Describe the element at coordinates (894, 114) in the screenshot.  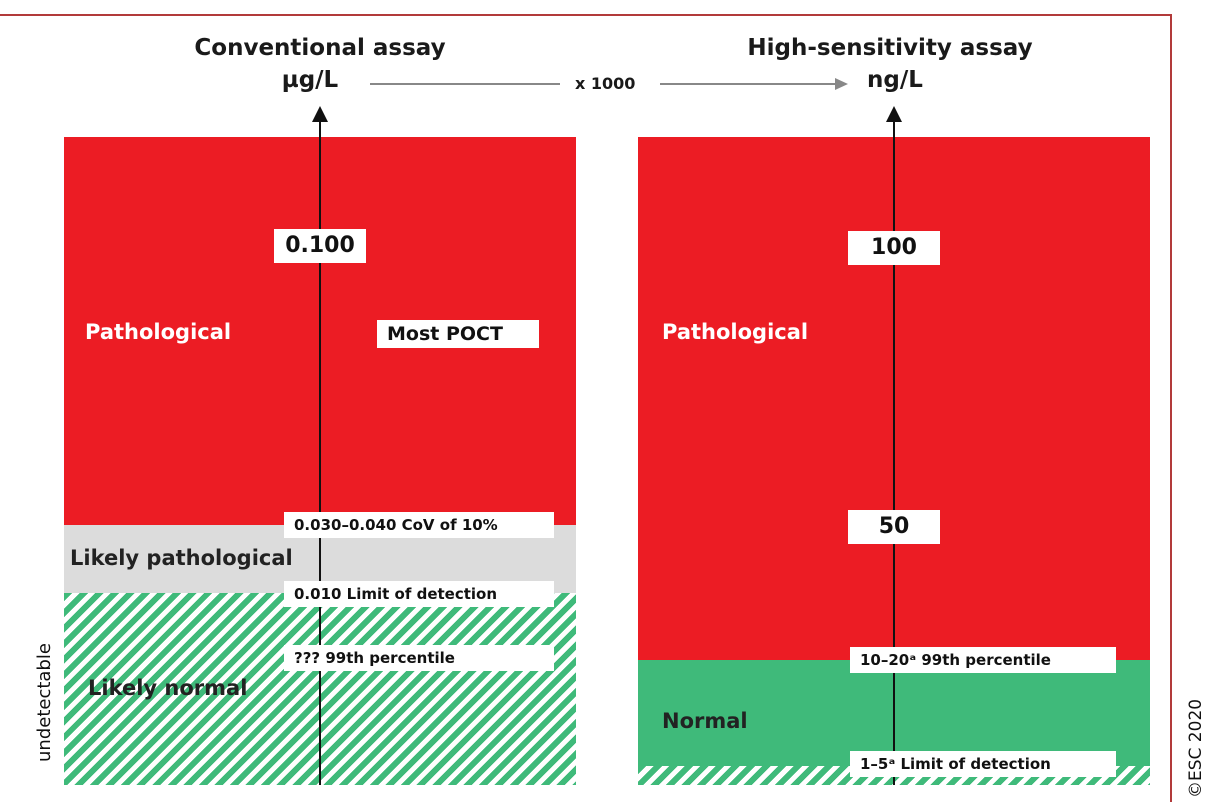
I see `right-axis-arrow-icon` at that location.